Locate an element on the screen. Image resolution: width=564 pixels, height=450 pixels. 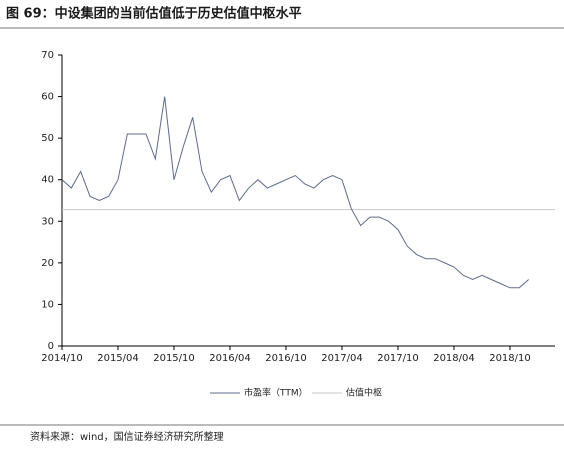
y-tick-label: 60 is located at coordinates (47, 97).